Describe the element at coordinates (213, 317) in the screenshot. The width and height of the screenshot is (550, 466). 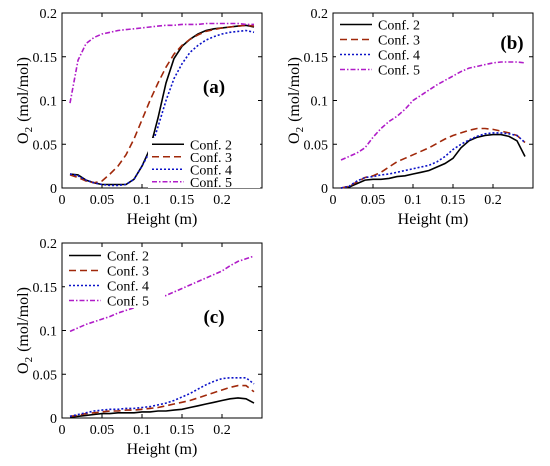
I see `panel-label: (c)` at that location.